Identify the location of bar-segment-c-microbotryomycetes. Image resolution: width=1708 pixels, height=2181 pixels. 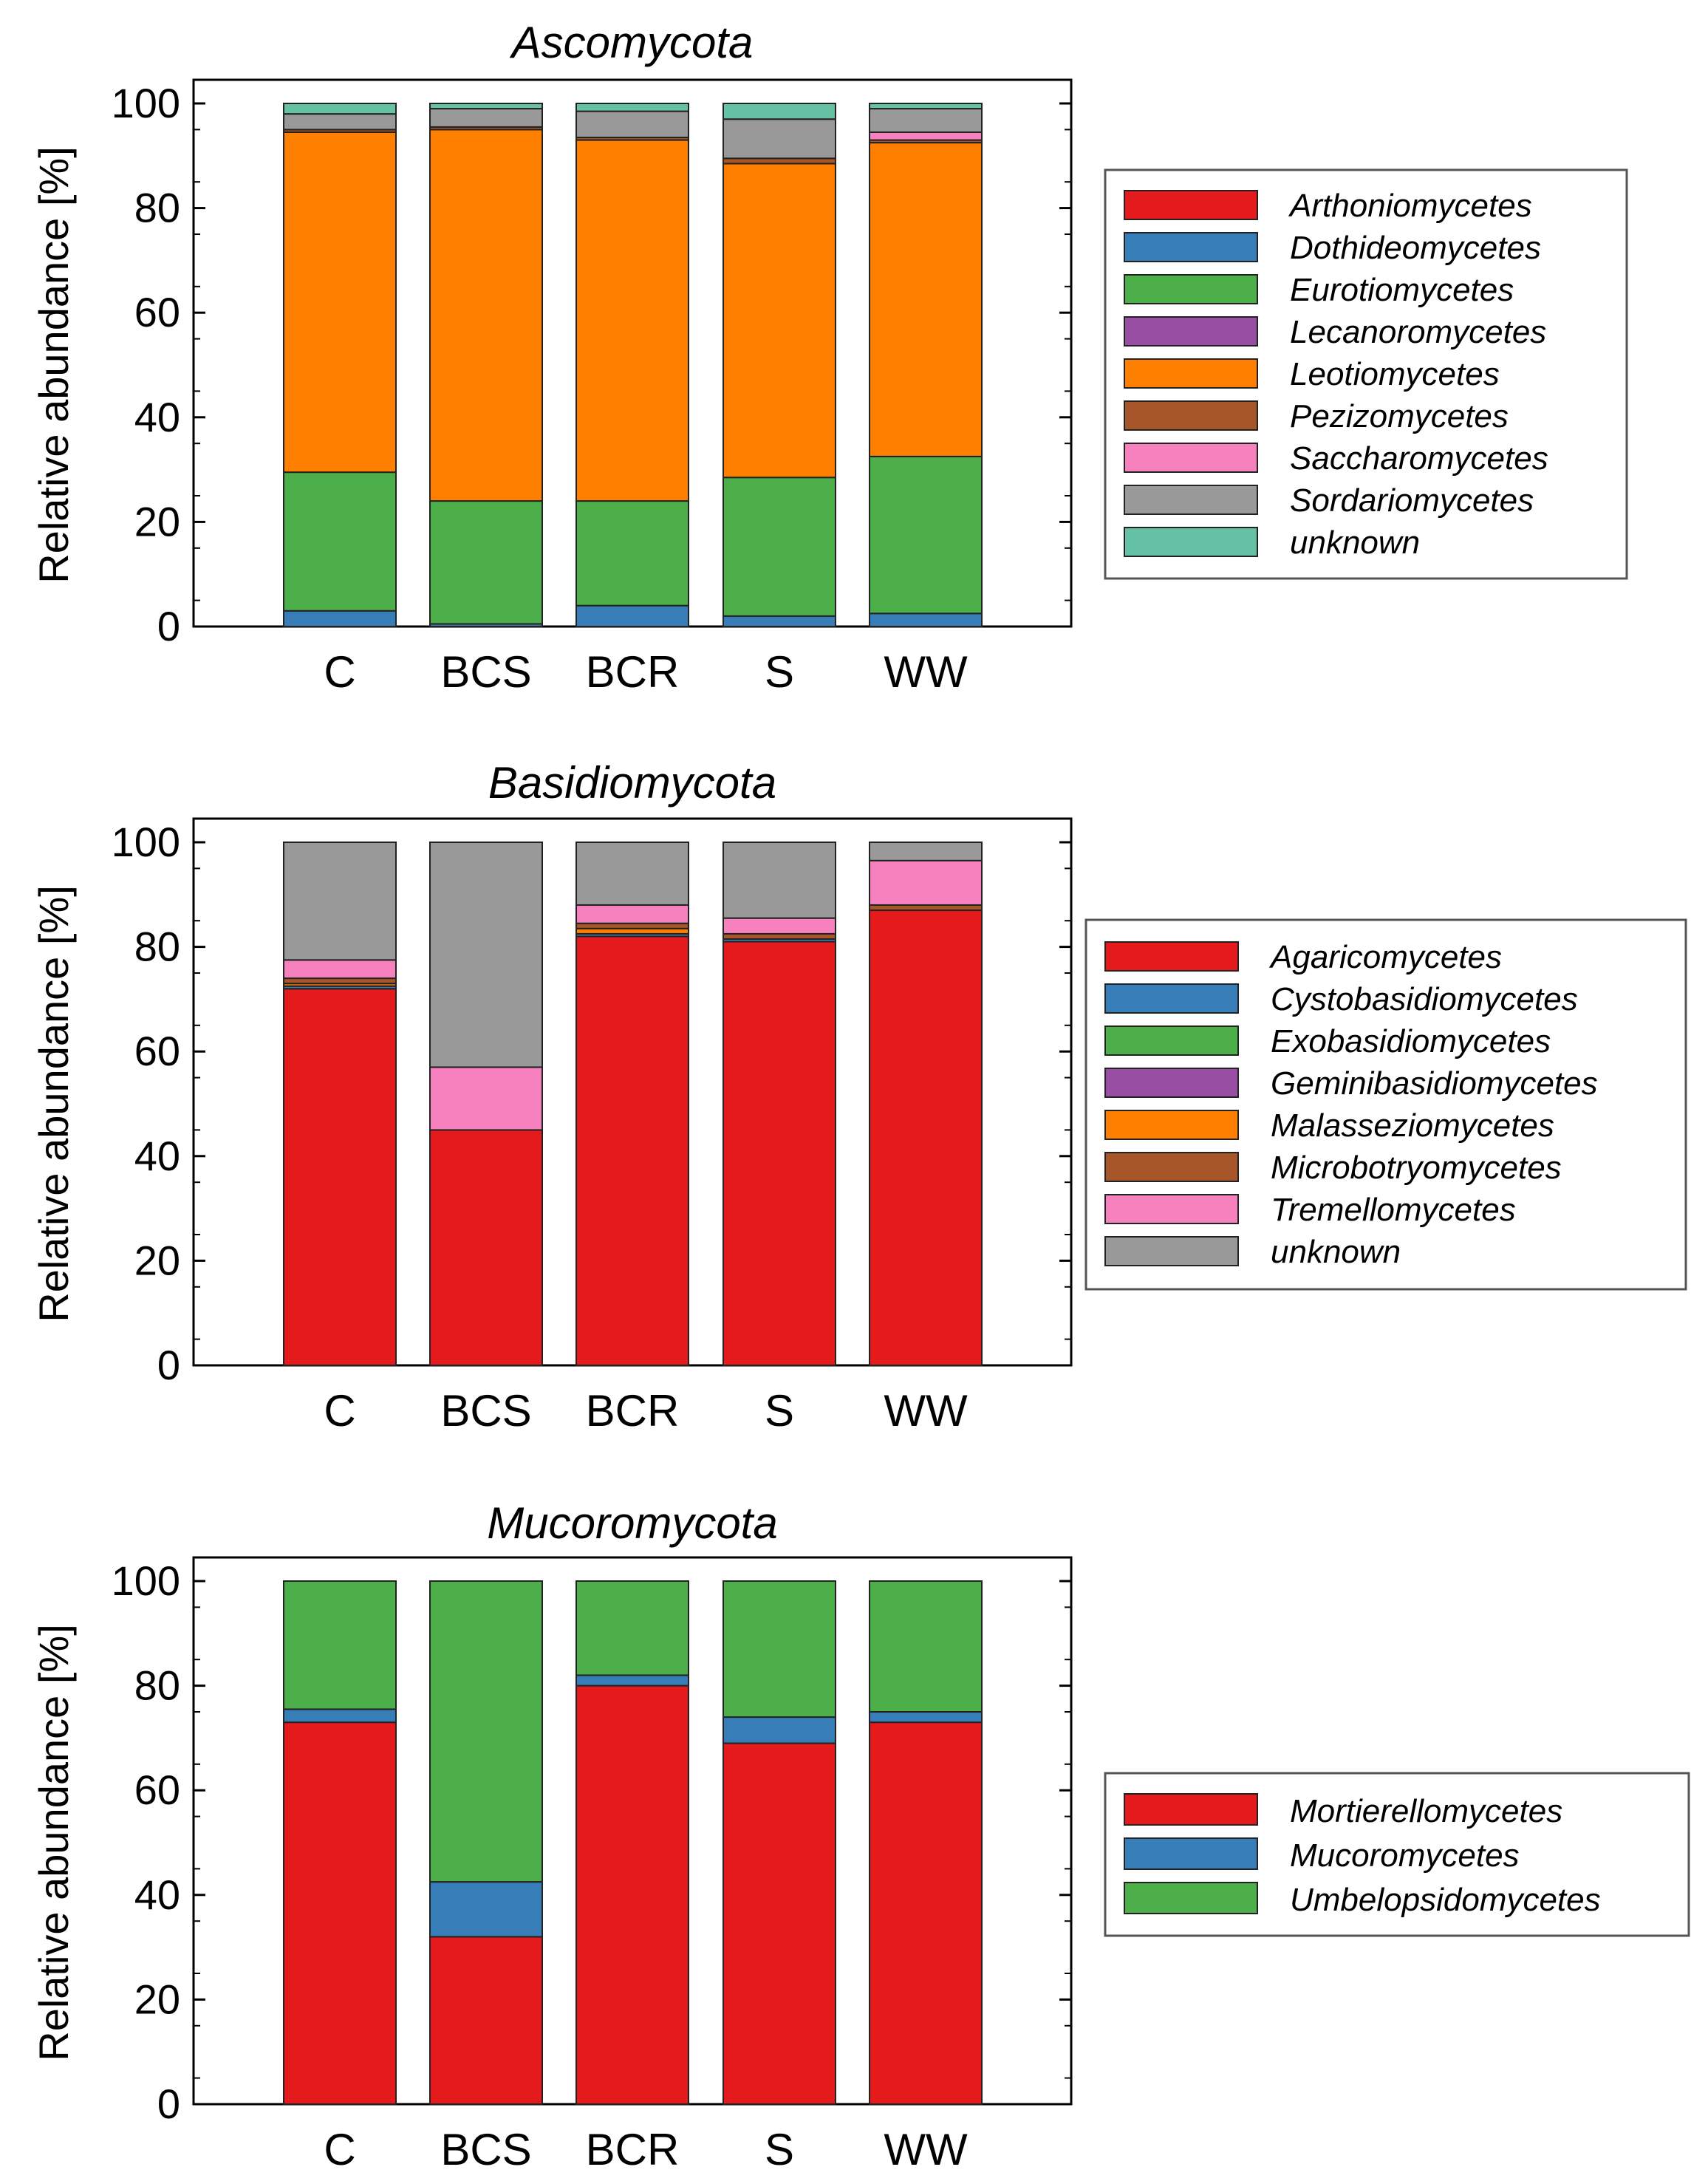
(340, 981).